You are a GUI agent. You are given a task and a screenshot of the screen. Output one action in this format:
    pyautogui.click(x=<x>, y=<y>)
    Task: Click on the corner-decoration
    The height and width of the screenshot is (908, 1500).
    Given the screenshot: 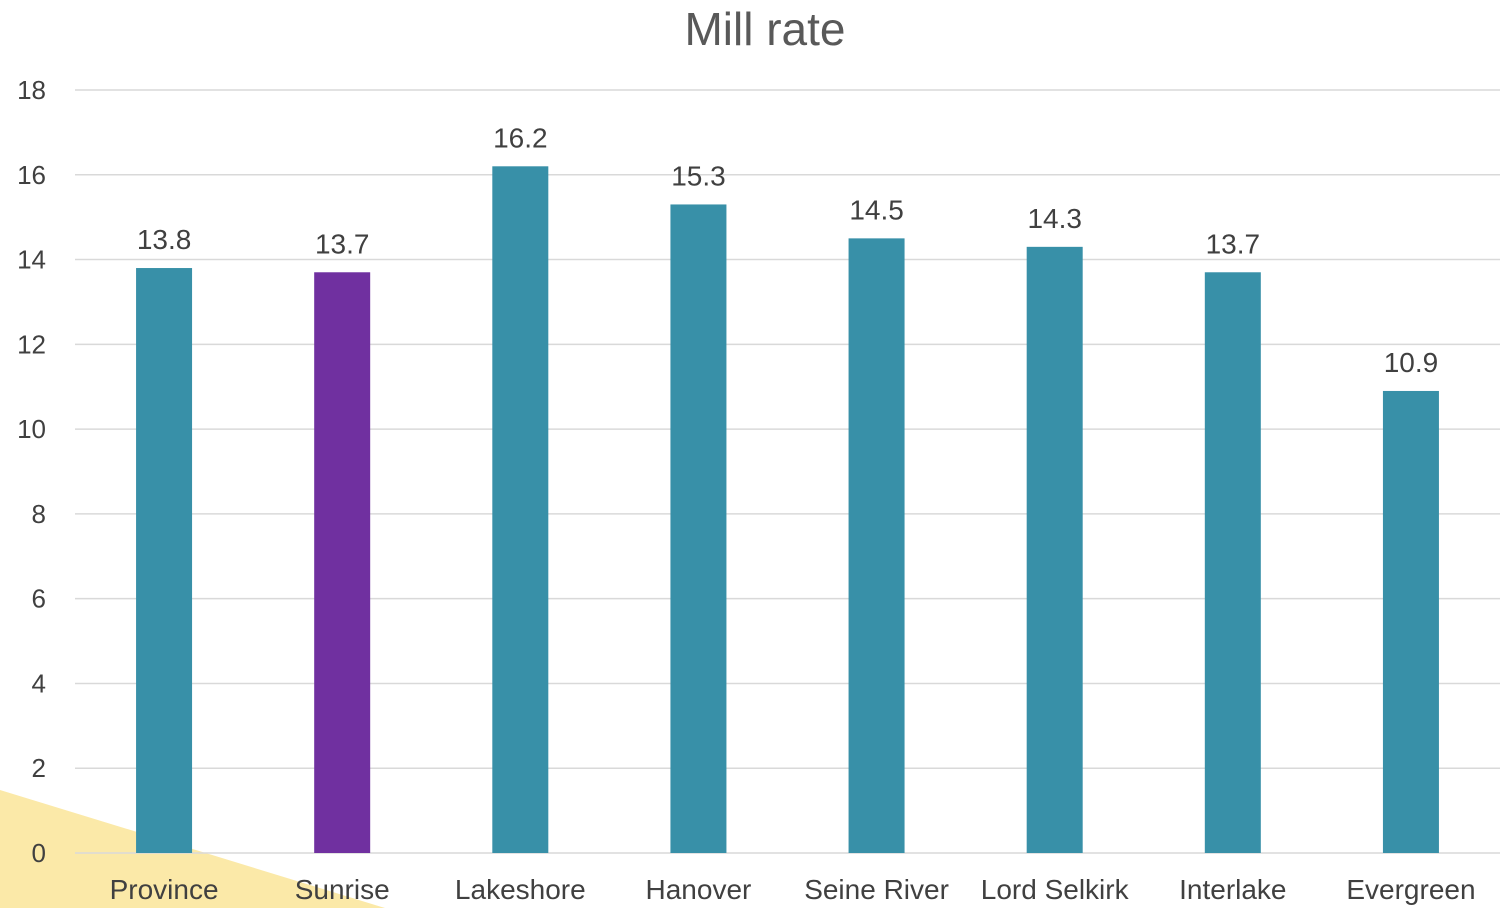 What is the action you would take?
    pyautogui.click(x=192, y=849)
    